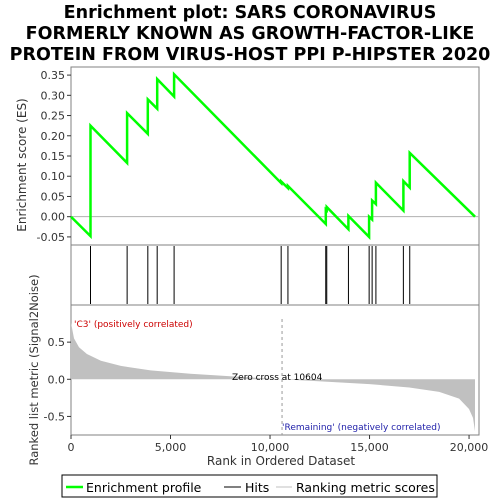  What do you see at coordinates (469, 447) in the screenshot?
I see `x-tick-label: 20,000` at bounding box center [469, 447].